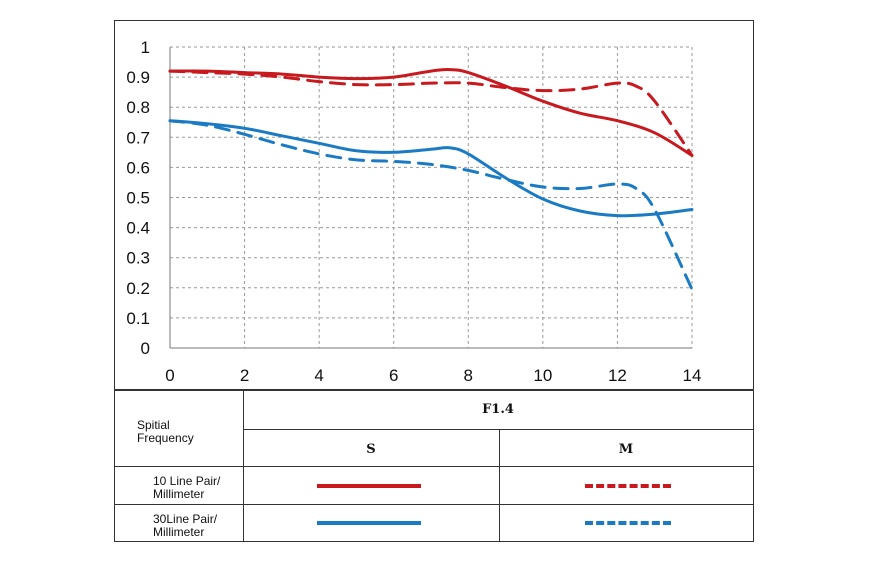  What do you see at coordinates (431, 168) in the screenshot?
I see `series-line-s30` at bounding box center [431, 168].